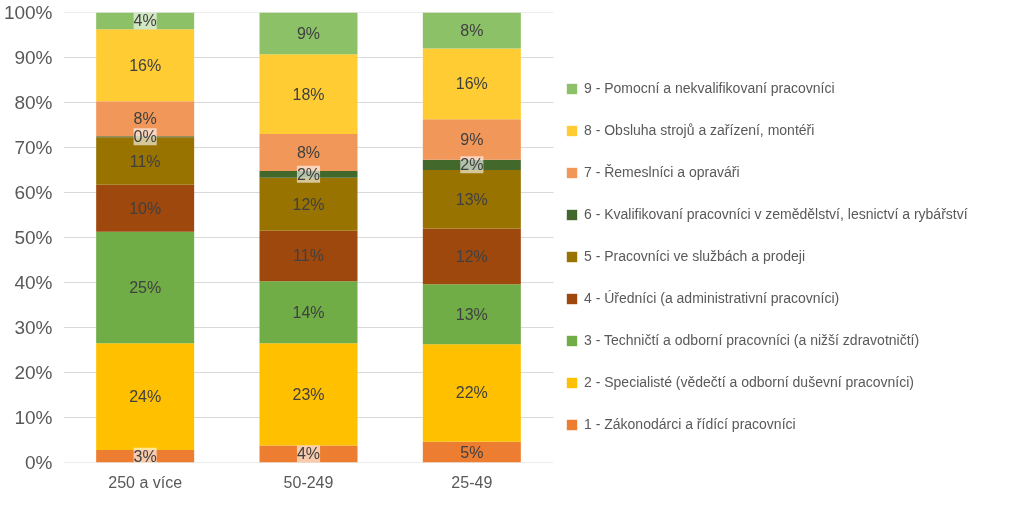 This screenshot has width=1012, height=516. I want to click on x-tick-label: 250 a více, so click(145, 482).